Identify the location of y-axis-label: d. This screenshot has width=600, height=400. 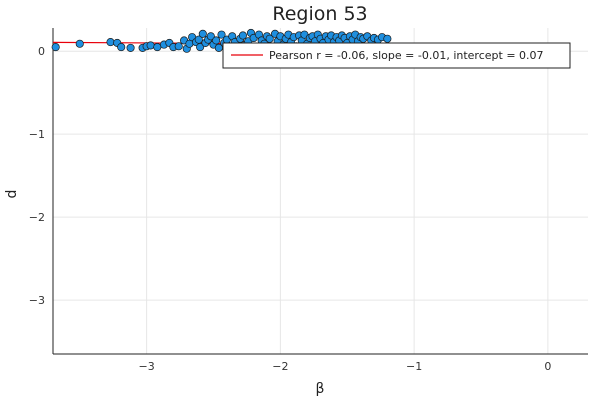
(12, 194).